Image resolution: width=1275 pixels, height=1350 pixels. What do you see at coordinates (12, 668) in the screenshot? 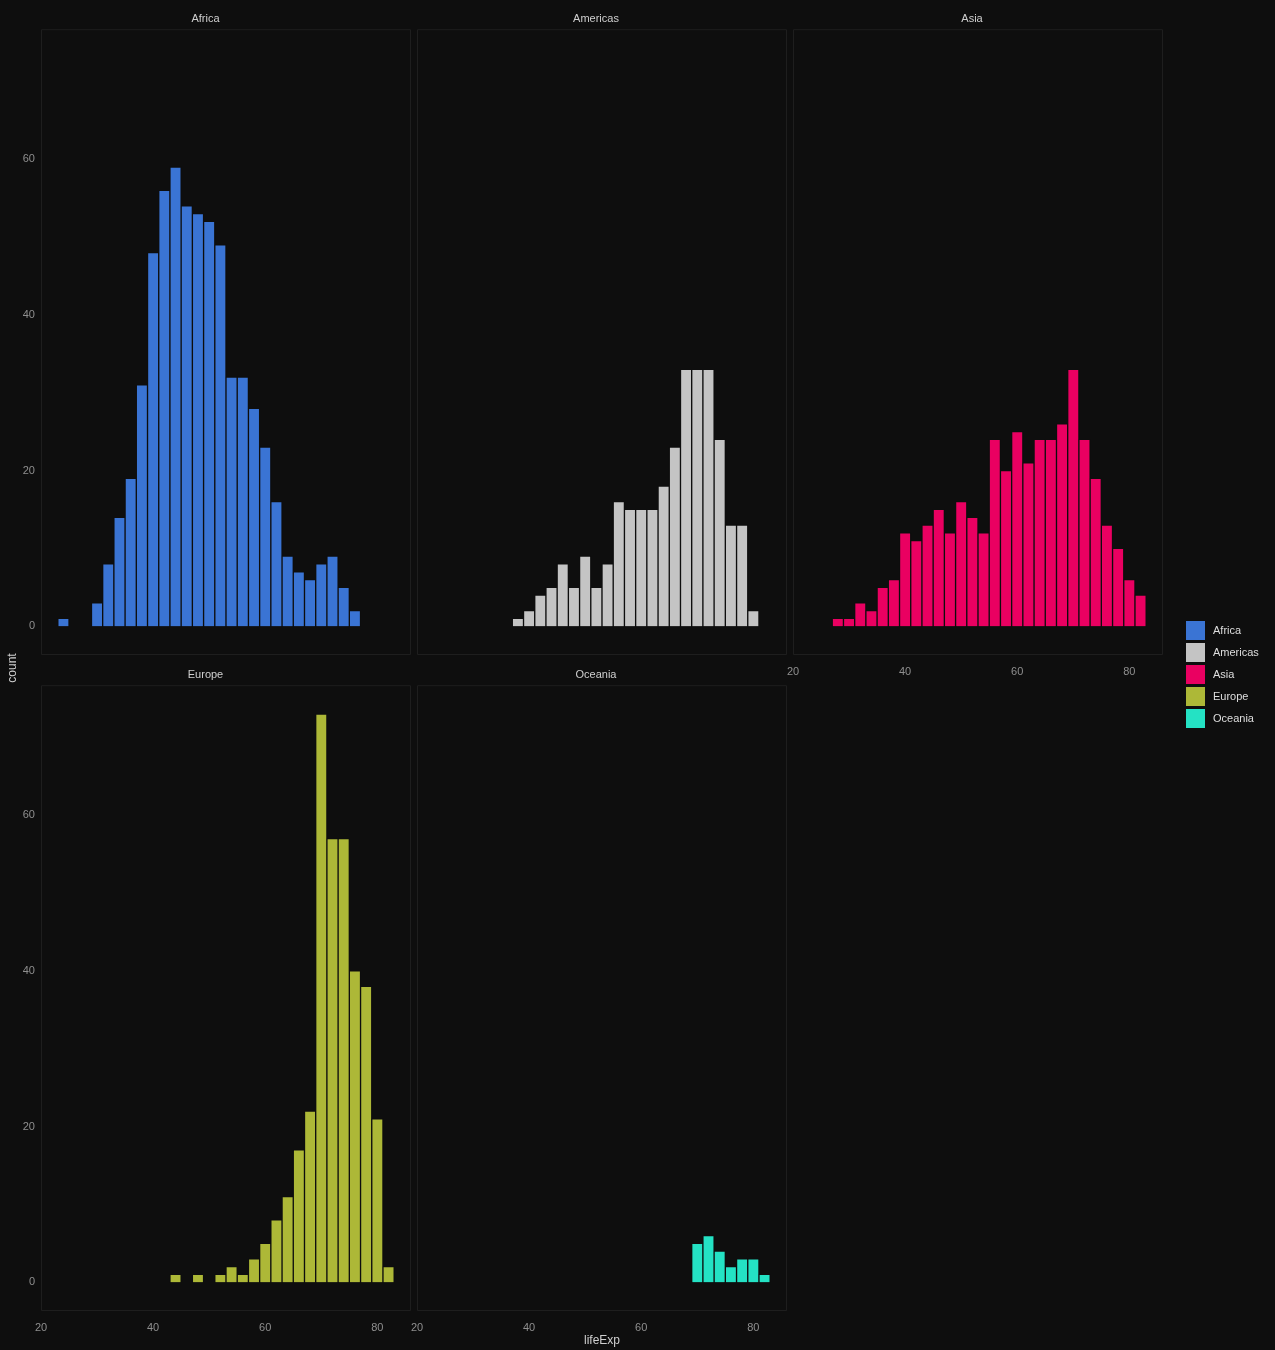
I see `y-axis-title: count` at bounding box center [12, 668].